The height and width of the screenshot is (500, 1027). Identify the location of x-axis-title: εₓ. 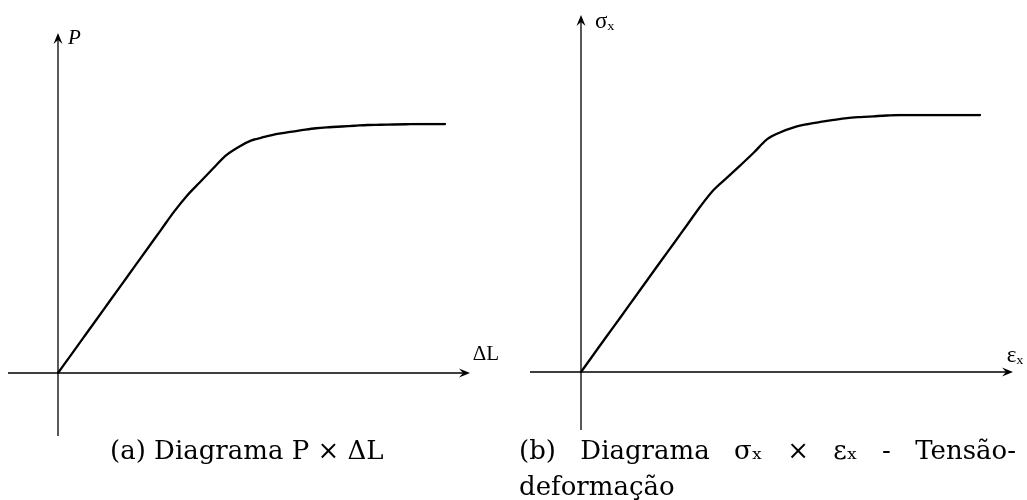
(1015, 355).